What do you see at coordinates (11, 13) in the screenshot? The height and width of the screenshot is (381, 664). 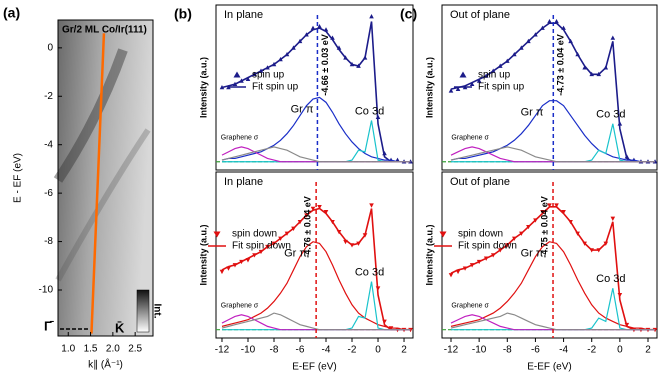 I see `panel-label: (a)` at bounding box center [11, 13].